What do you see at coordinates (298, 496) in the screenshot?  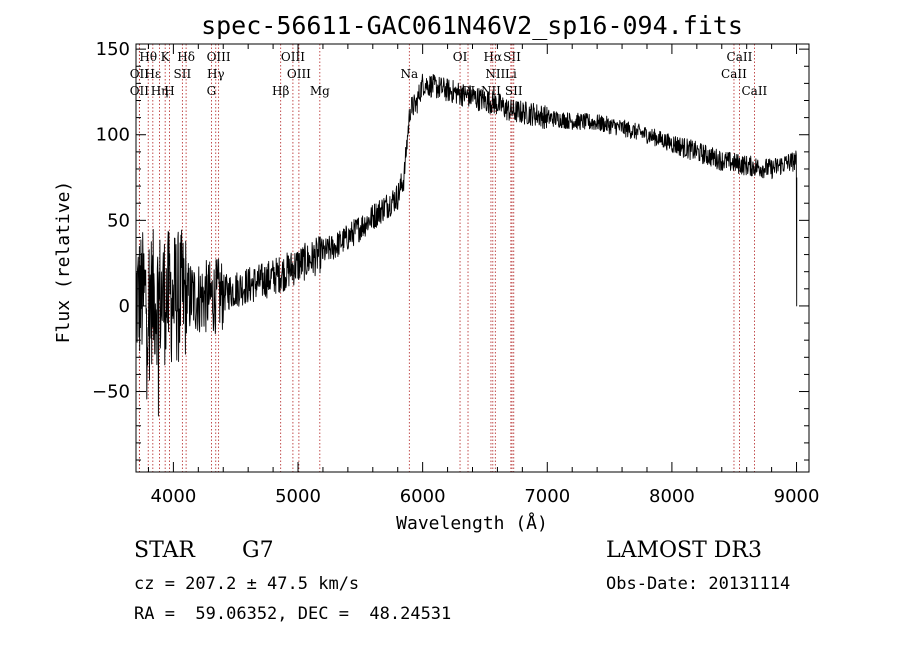 I see `x-tick-label: 5000` at bounding box center [298, 496].